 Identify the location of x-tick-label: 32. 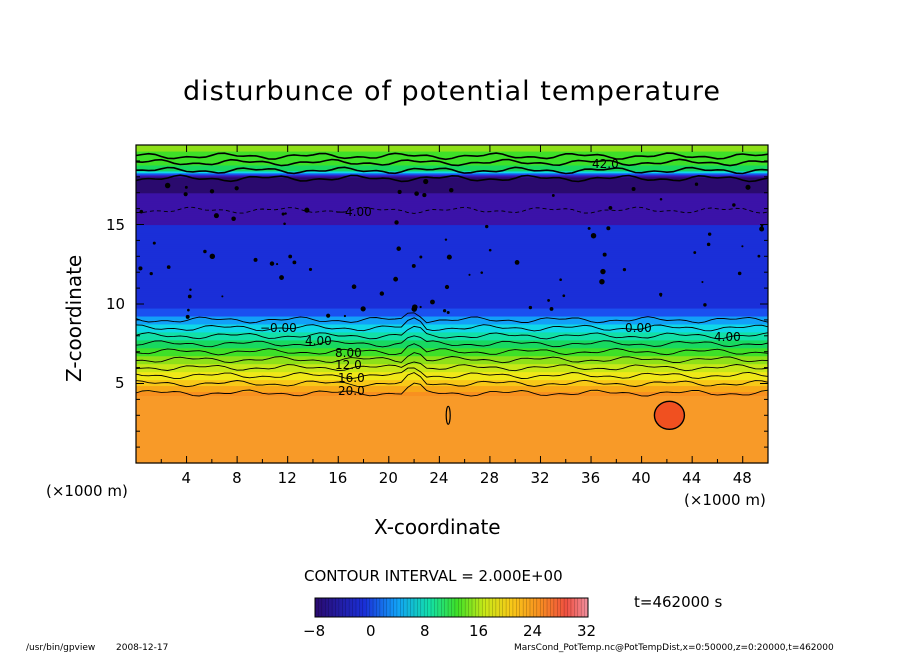
(540, 478).